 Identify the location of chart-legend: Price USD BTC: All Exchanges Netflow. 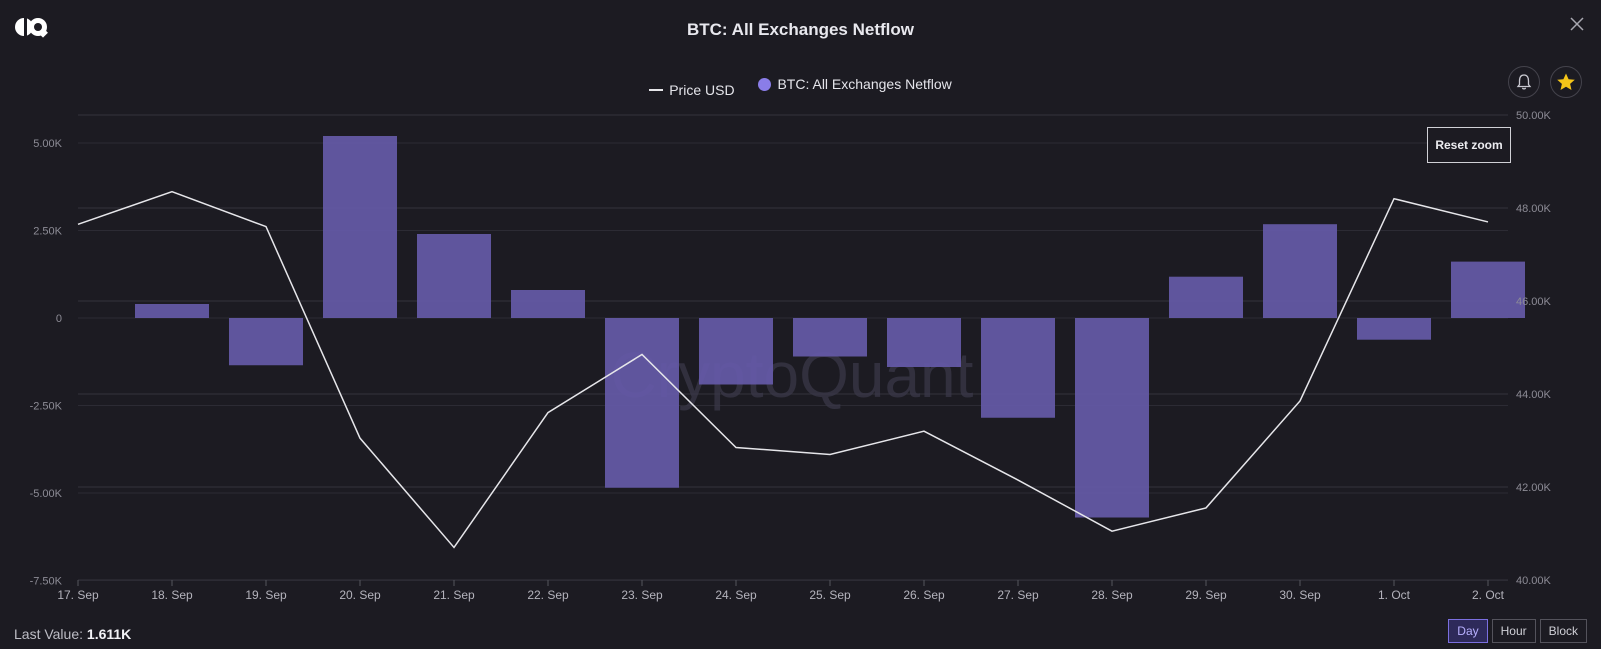
(800, 87).